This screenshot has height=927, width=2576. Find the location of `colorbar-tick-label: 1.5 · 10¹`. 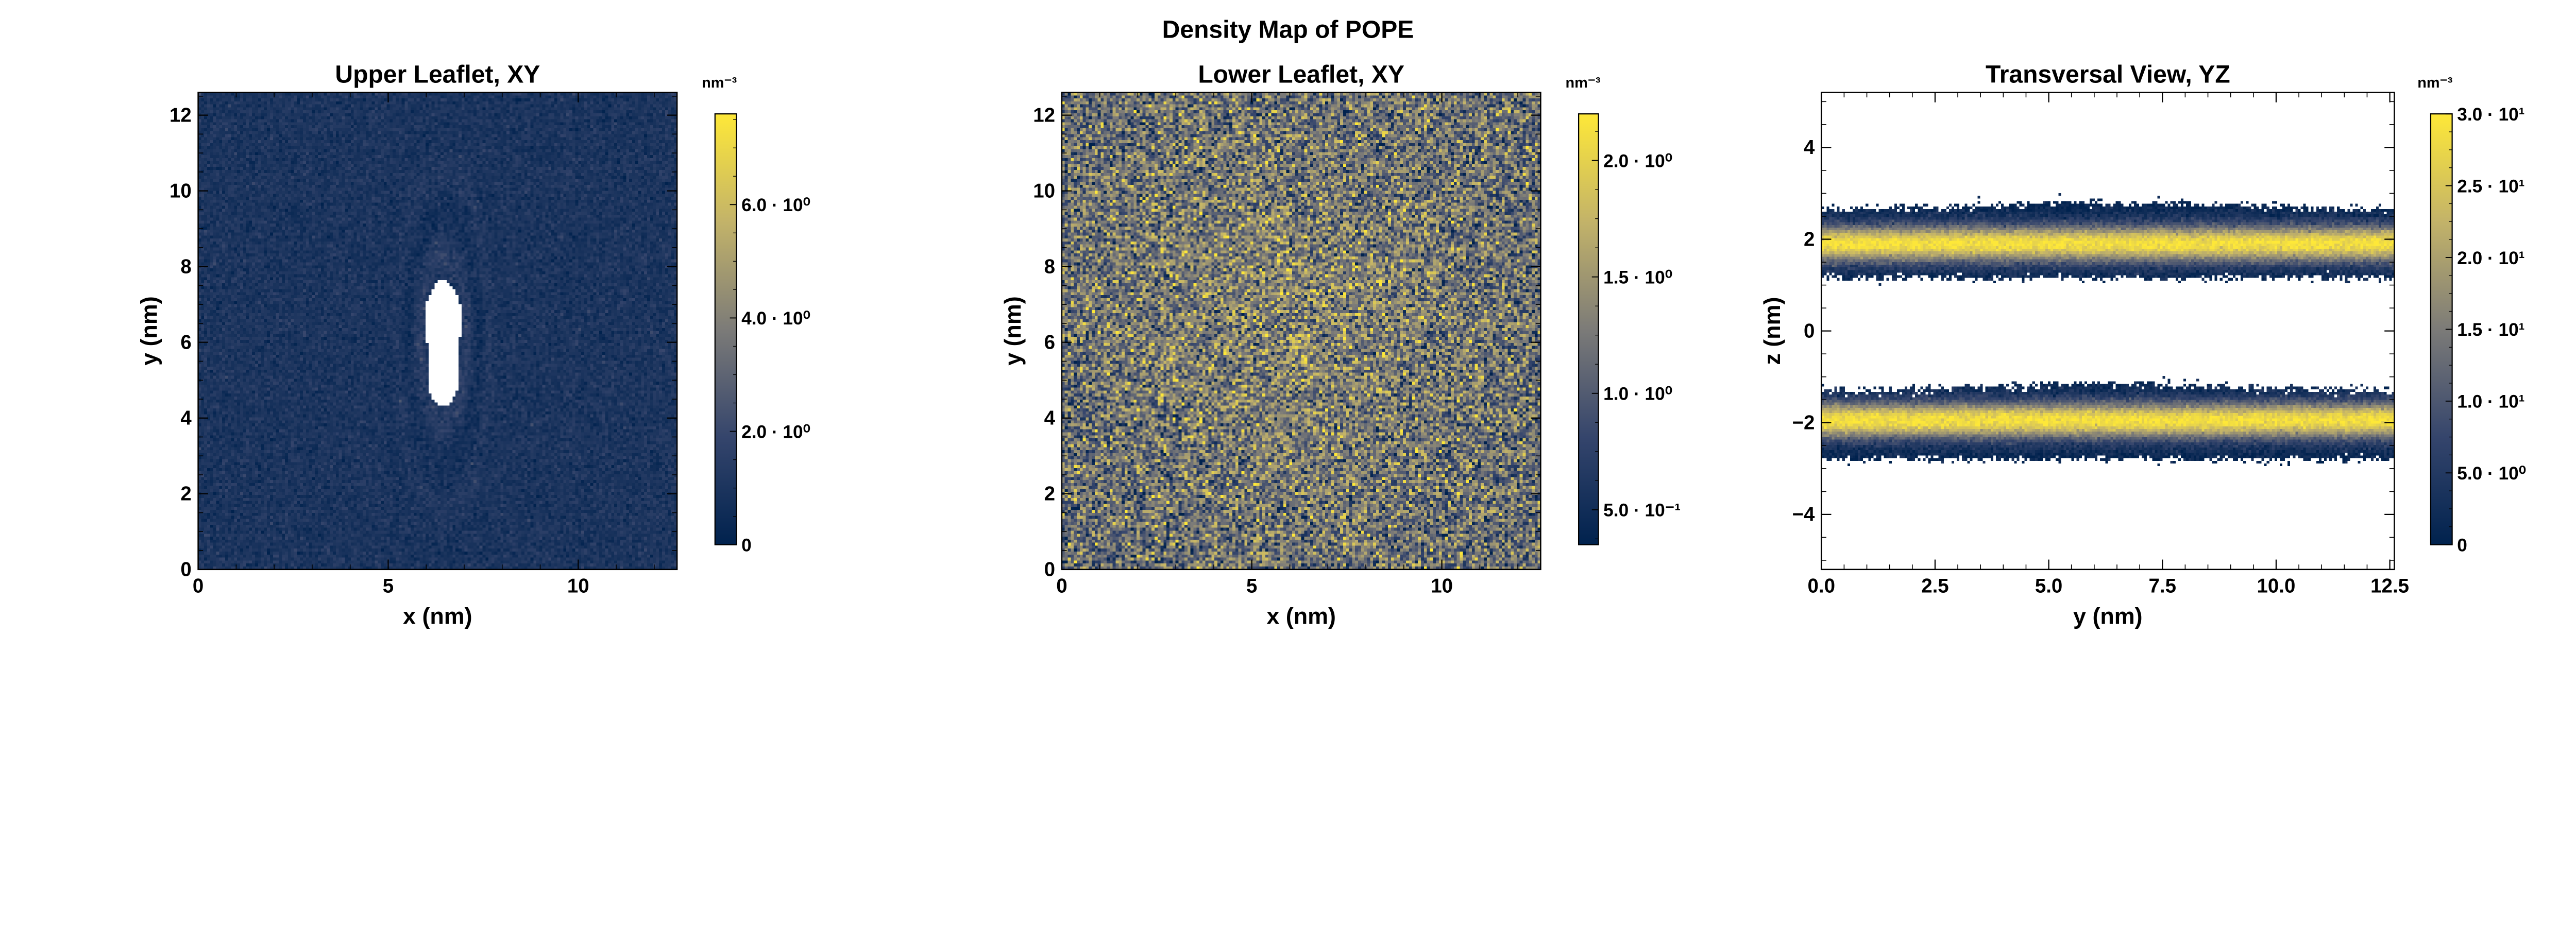

colorbar-tick-label: 1.5 · 10¹ is located at coordinates (2490, 330).